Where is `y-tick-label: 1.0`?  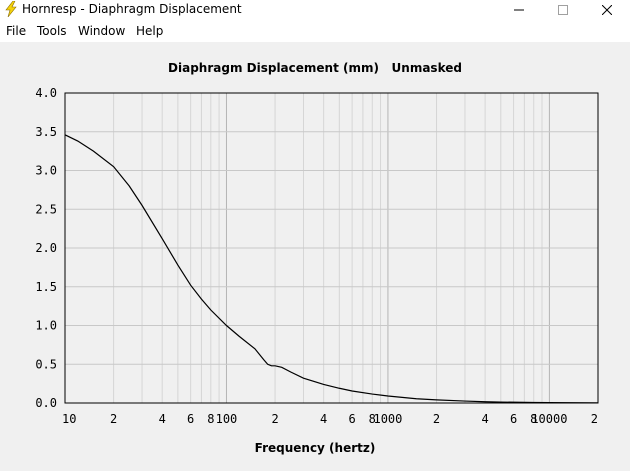
y-tick-label: 1.0 is located at coordinates (46, 326).